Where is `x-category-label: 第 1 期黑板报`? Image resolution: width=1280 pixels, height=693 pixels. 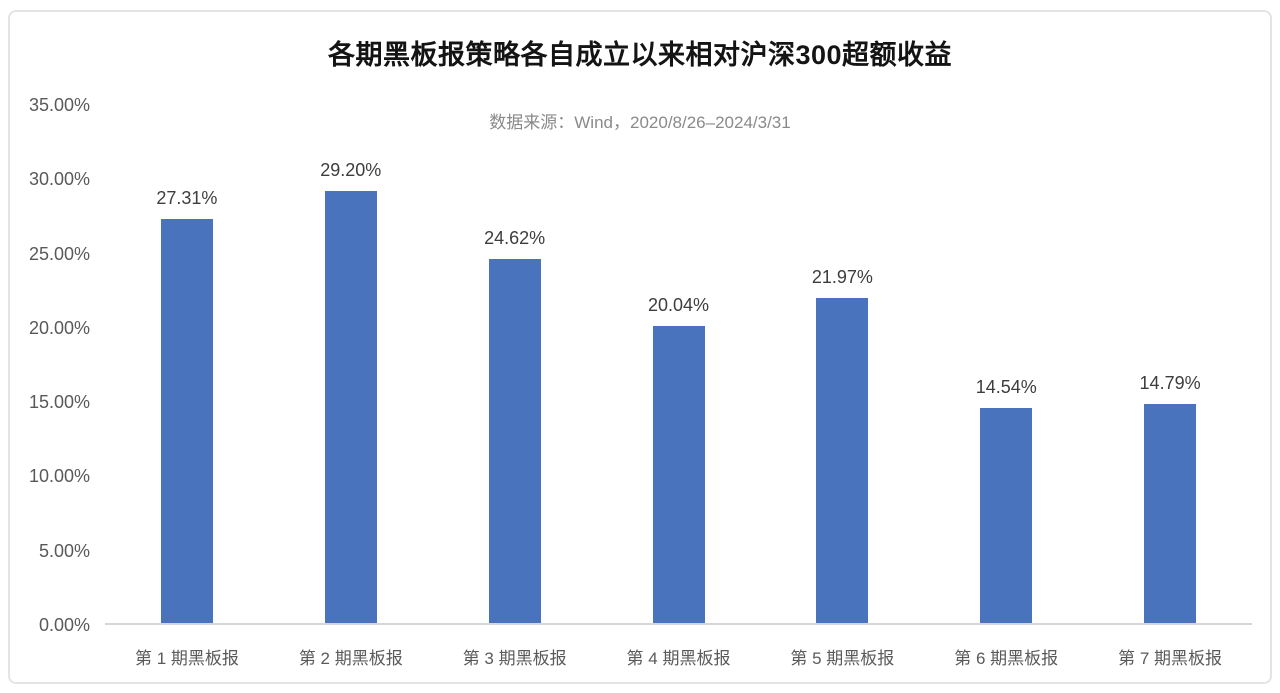 x-category-label: 第 1 期黑板报 is located at coordinates (186, 658).